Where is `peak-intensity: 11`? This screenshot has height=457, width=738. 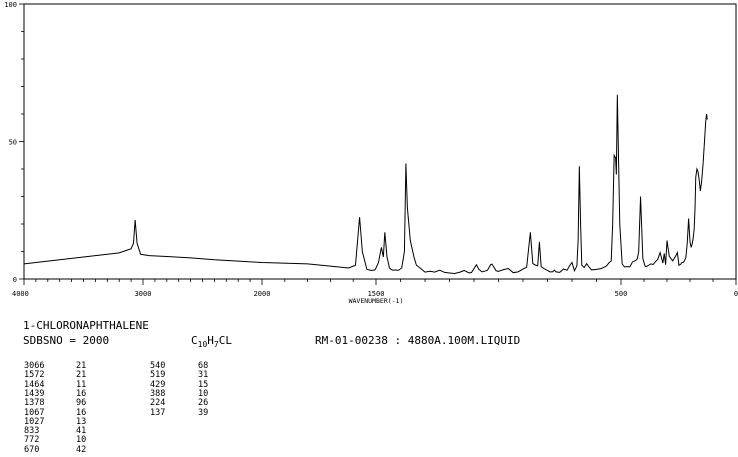 peak-intensity: 11 is located at coordinates (81, 384).